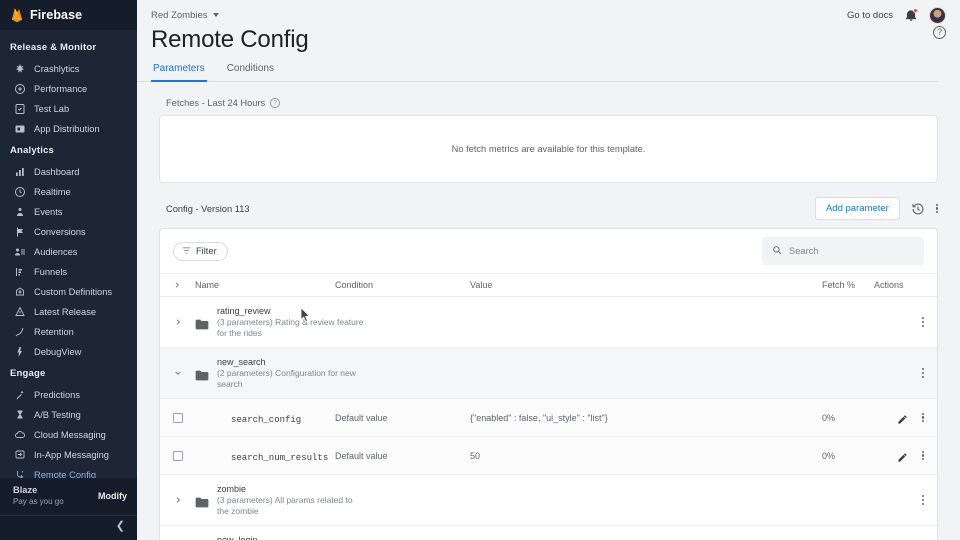 The image size is (960, 540). I want to click on sidebar-item-label: Remote Config, so click(65, 474).